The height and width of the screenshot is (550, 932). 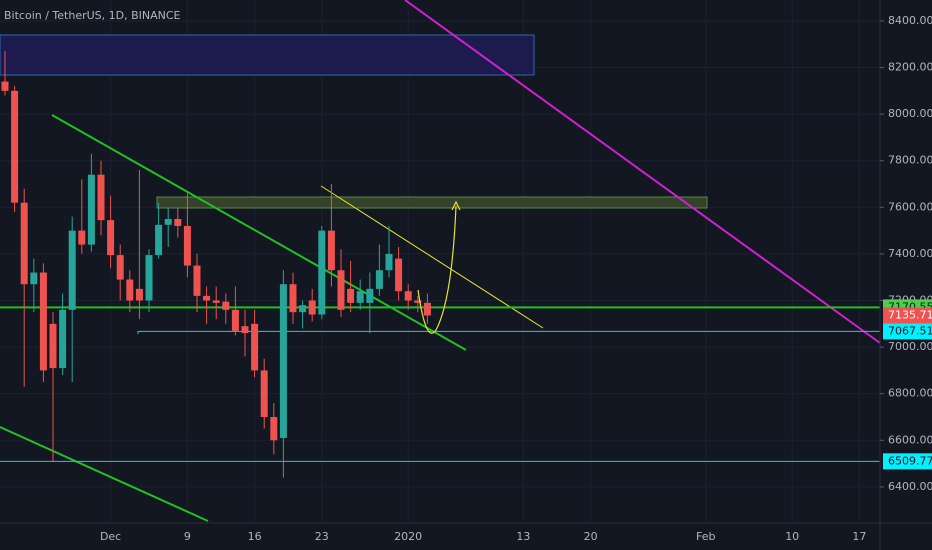 What do you see at coordinates (792, 536) in the screenshot?
I see `x-tick-label: 10` at bounding box center [792, 536].